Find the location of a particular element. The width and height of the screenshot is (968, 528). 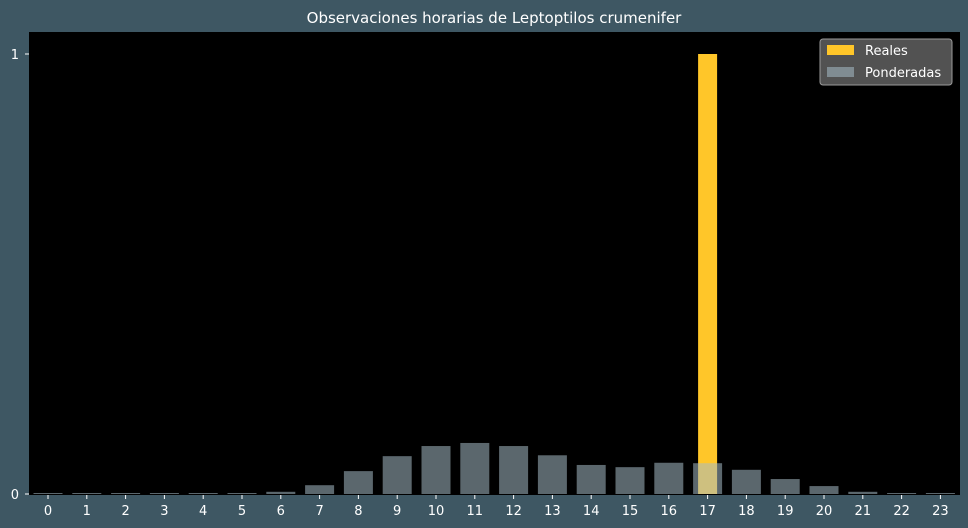

x-tick-label-2: 2 is located at coordinates (125, 511).